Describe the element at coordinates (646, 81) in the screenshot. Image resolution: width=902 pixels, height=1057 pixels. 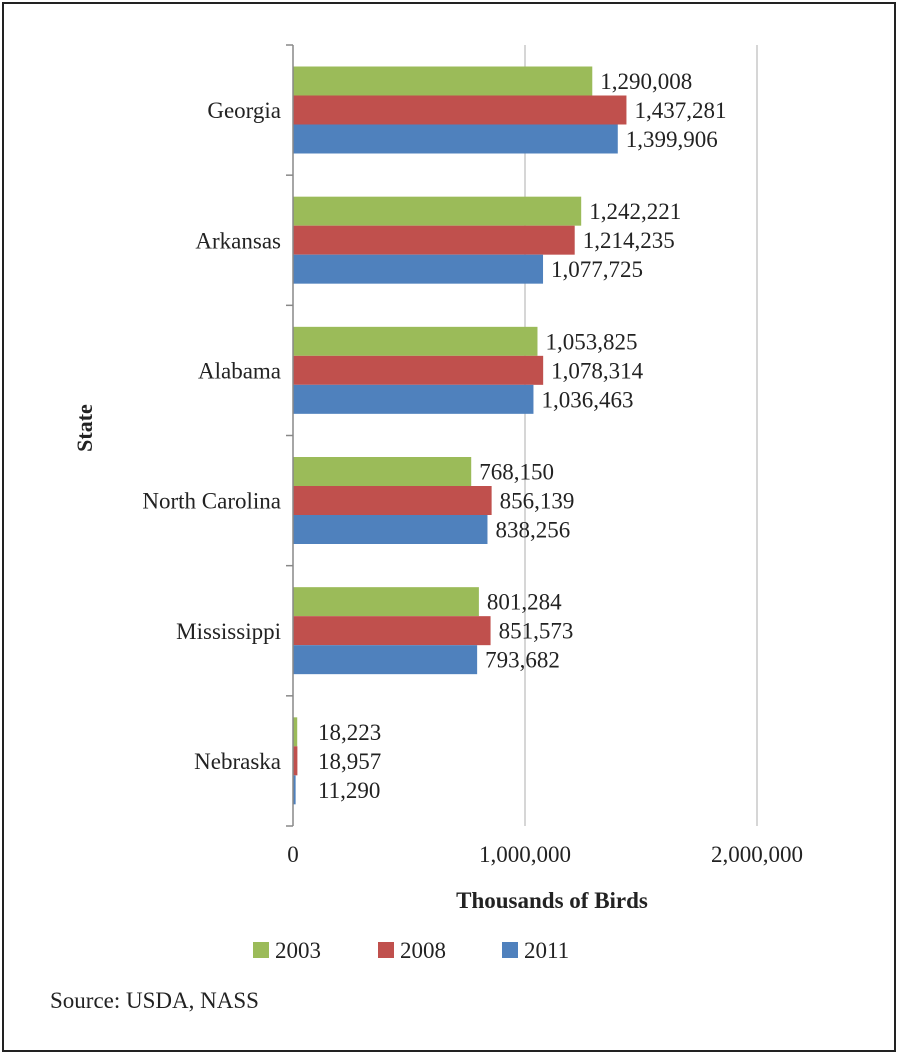
I see `data-label: 1,290,008` at that location.